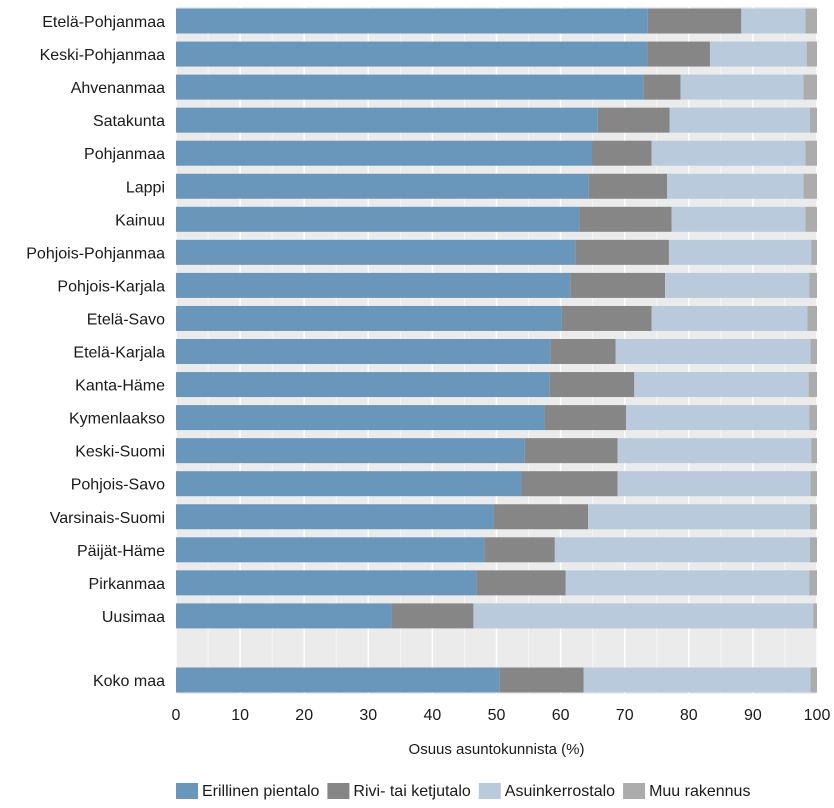 Image resolution: width=834 pixels, height=808 pixels. What do you see at coordinates (261, 791) in the screenshot?
I see `legend-label: Erillinen pientalo` at bounding box center [261, 791].